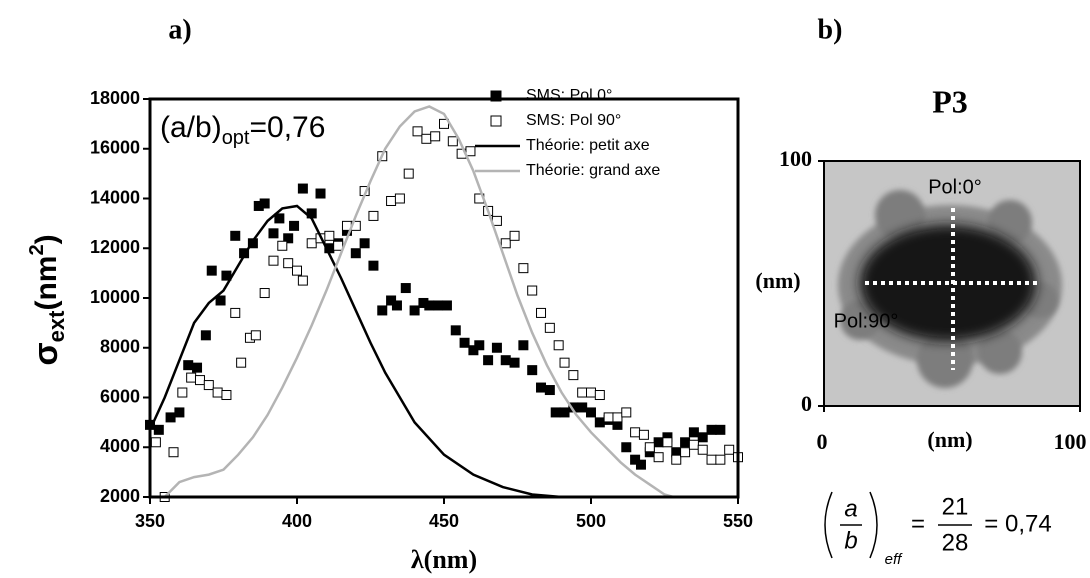 The width and height of the screenshot is (1090, 578). What do you see at coordinates (56, 326) in the screenshot?
I see `text-part: ext` at bounding box center [56, 326].